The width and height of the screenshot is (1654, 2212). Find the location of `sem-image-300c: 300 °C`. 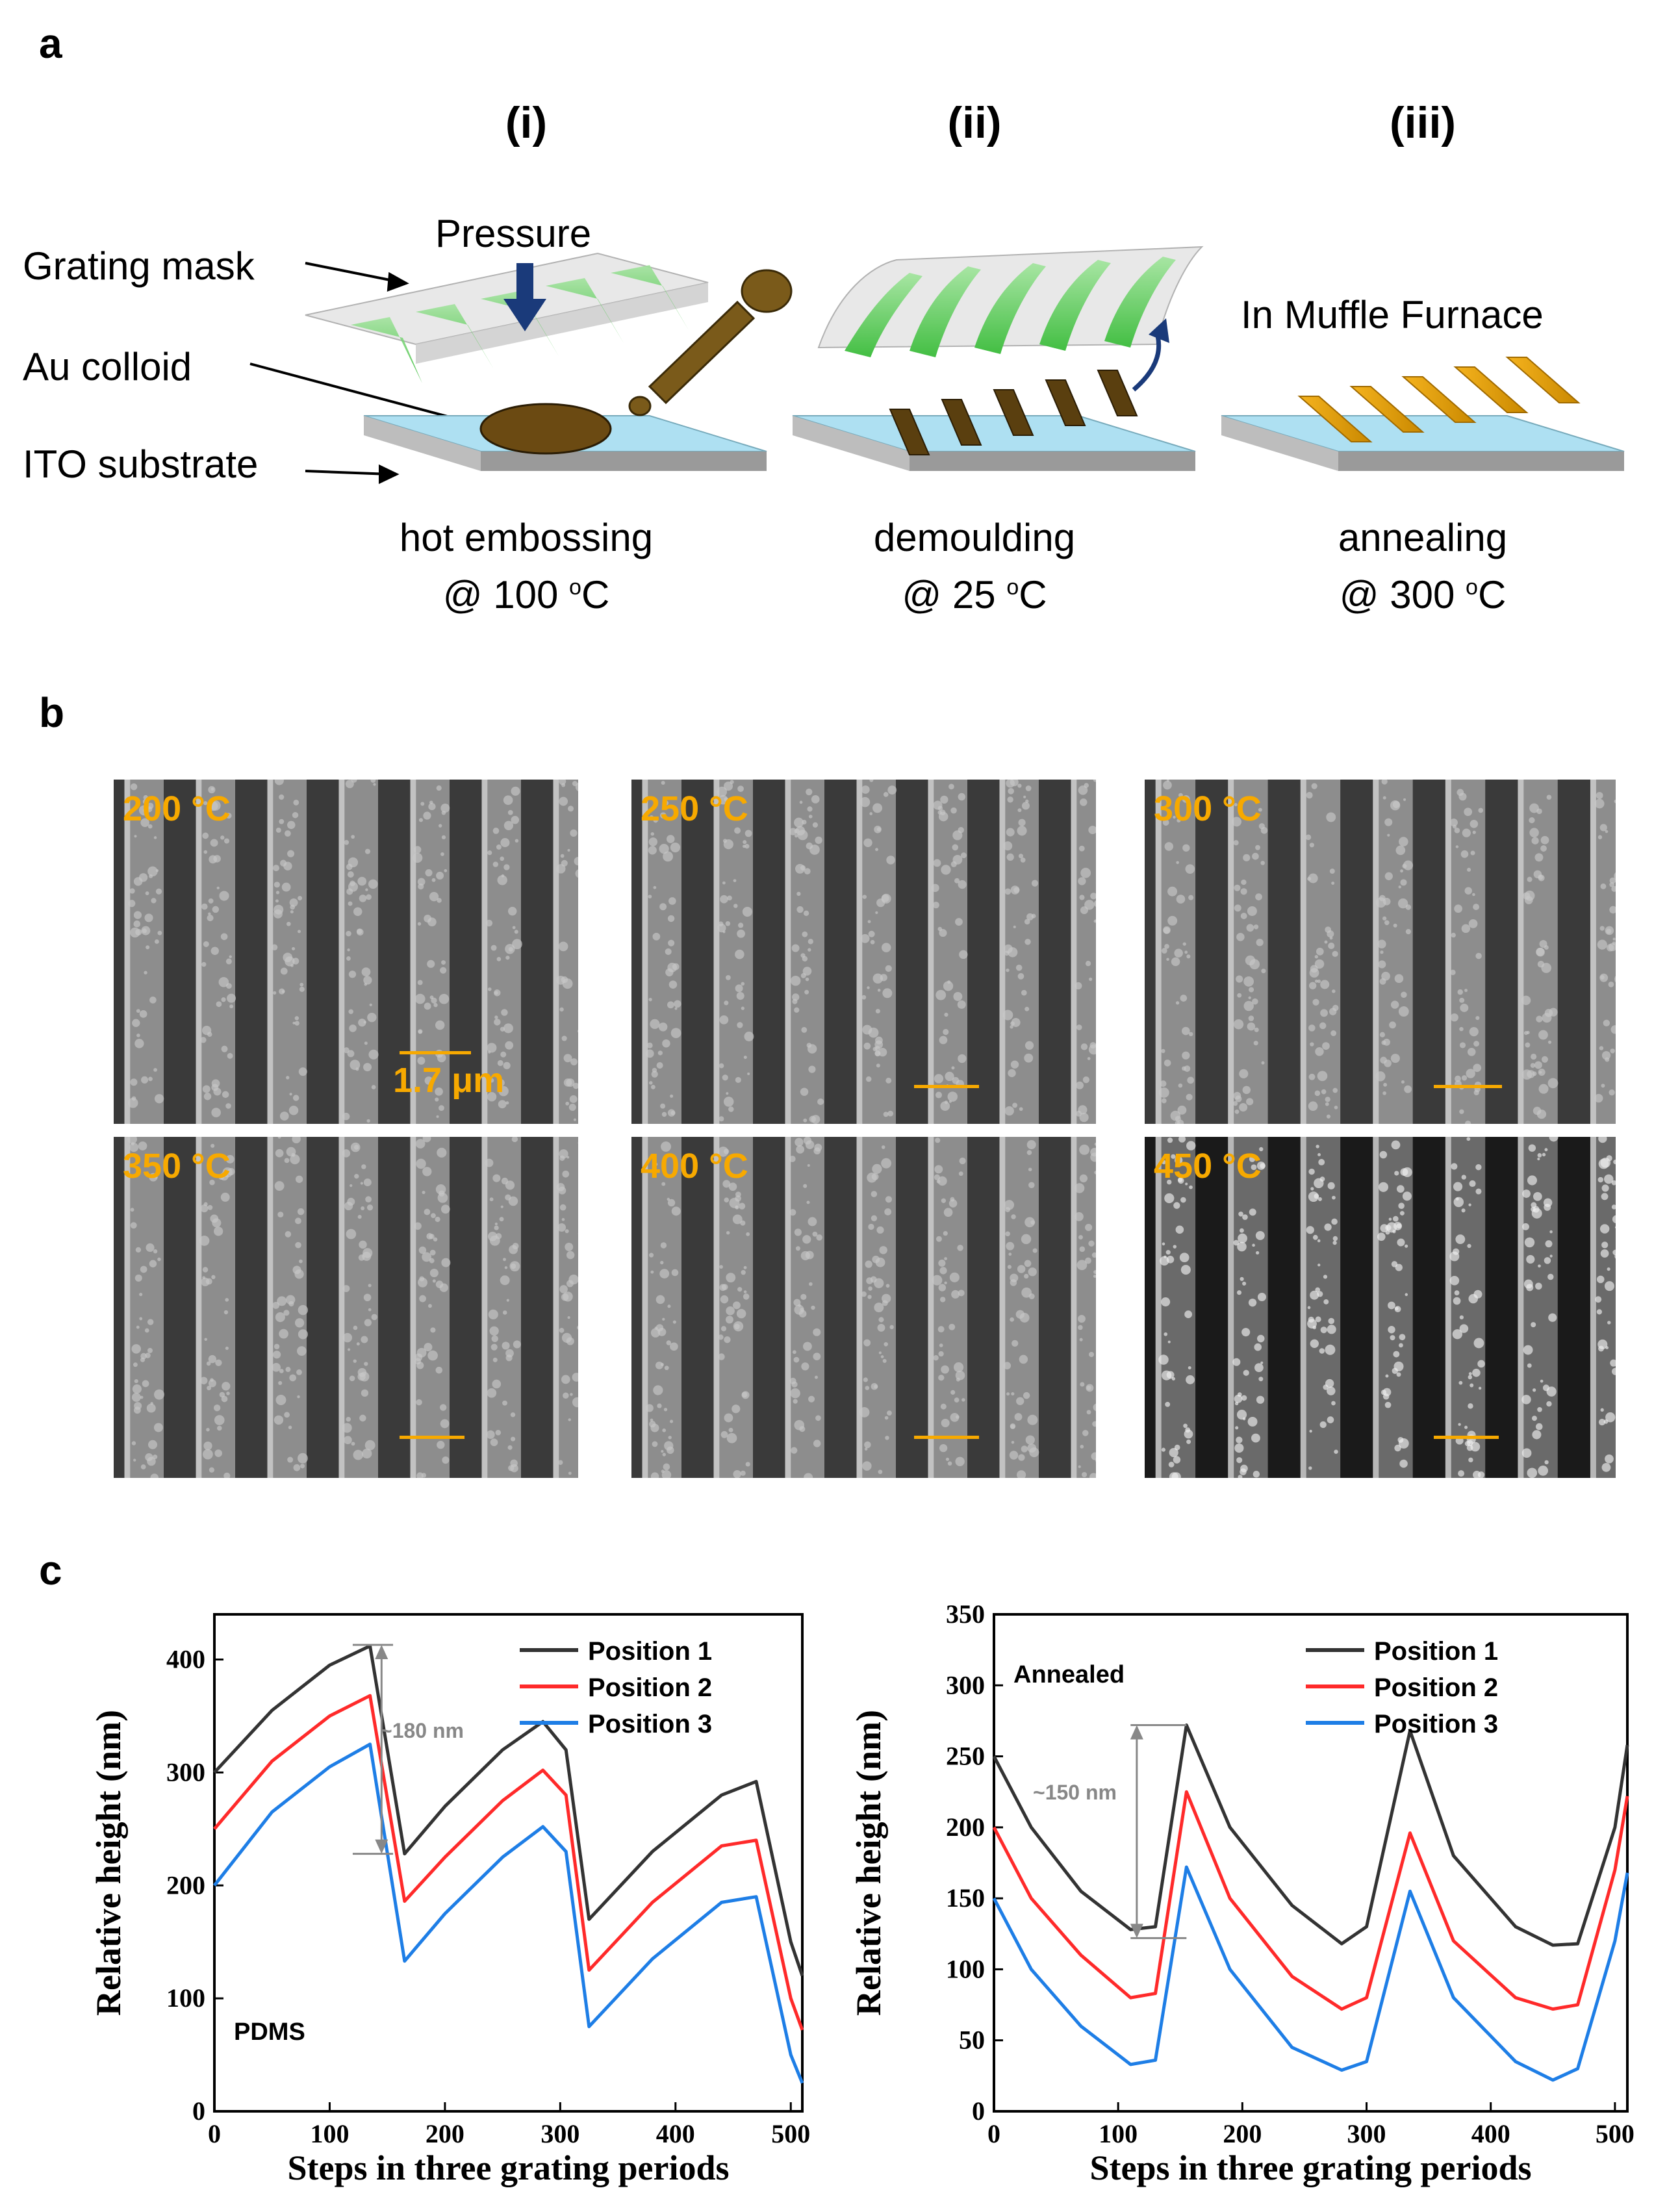

sem-image-300c: 300 °C is located at coordinates (1380, 952).